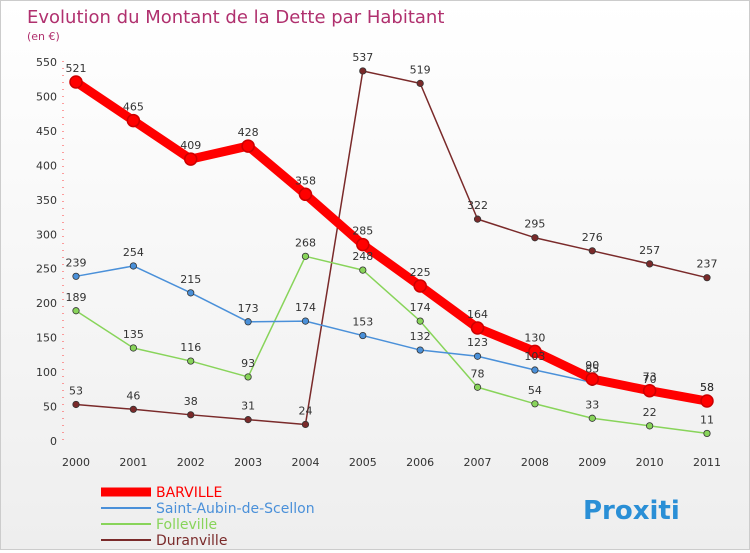 The height and width of the screenshot is (553, 750). I want to click on y-tick-label: 200, so click(46, 303).